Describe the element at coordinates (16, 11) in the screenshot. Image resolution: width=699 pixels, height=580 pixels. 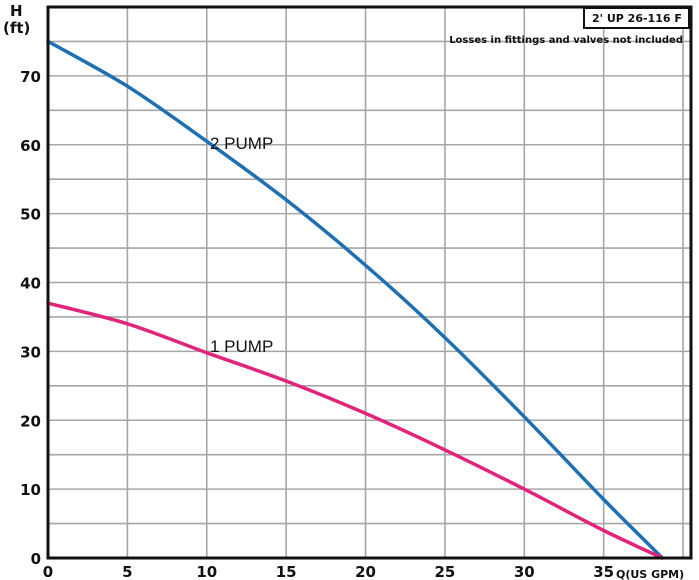
I see `y-axis-title-h: H` at that location.